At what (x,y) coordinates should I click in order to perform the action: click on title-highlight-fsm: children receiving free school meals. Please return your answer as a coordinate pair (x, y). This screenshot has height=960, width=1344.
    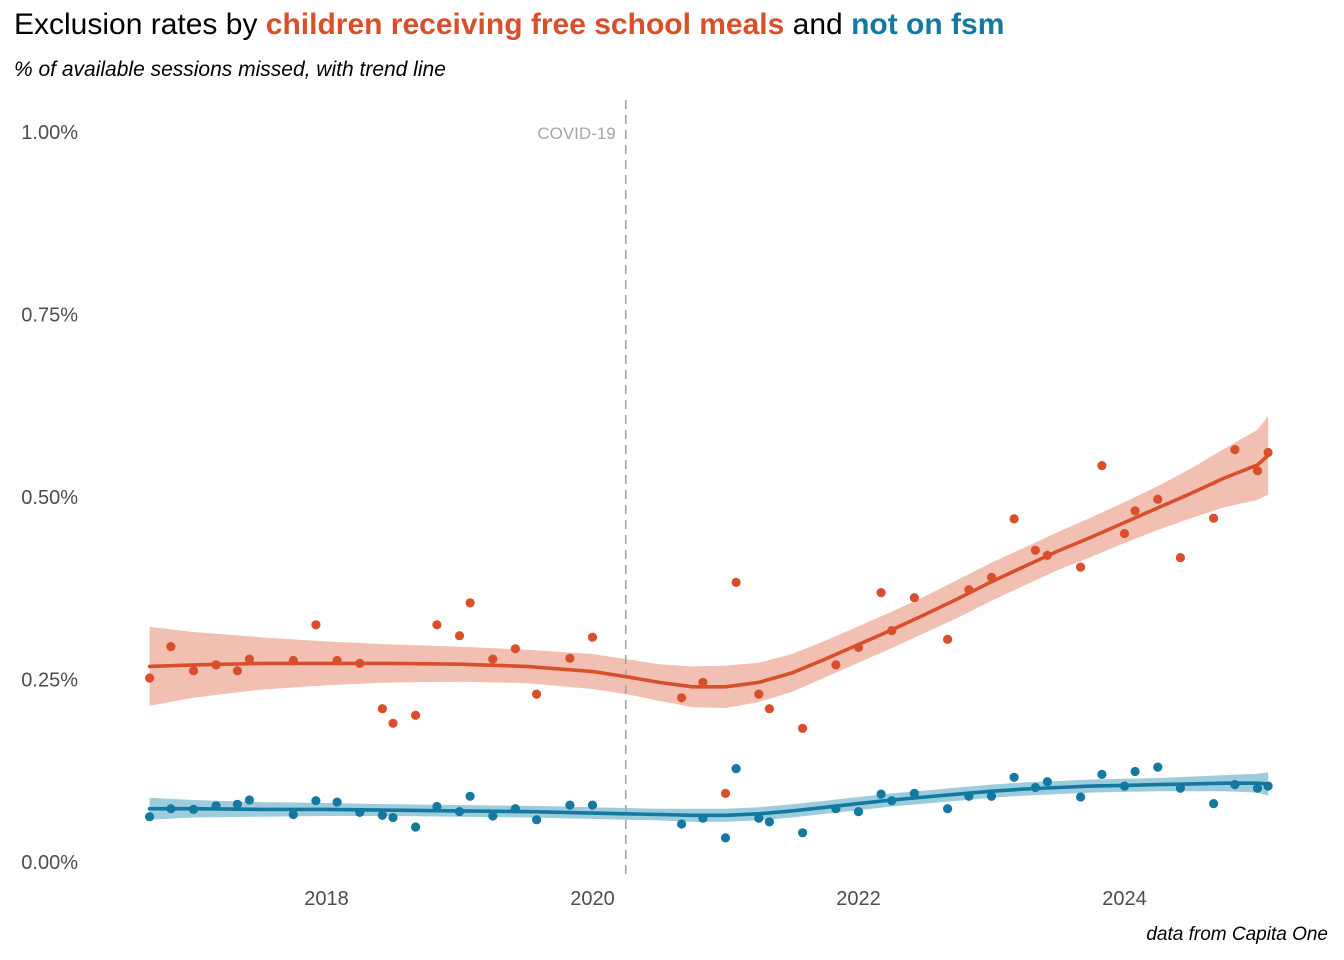
    Looking at the image, I should click on (525, 24).